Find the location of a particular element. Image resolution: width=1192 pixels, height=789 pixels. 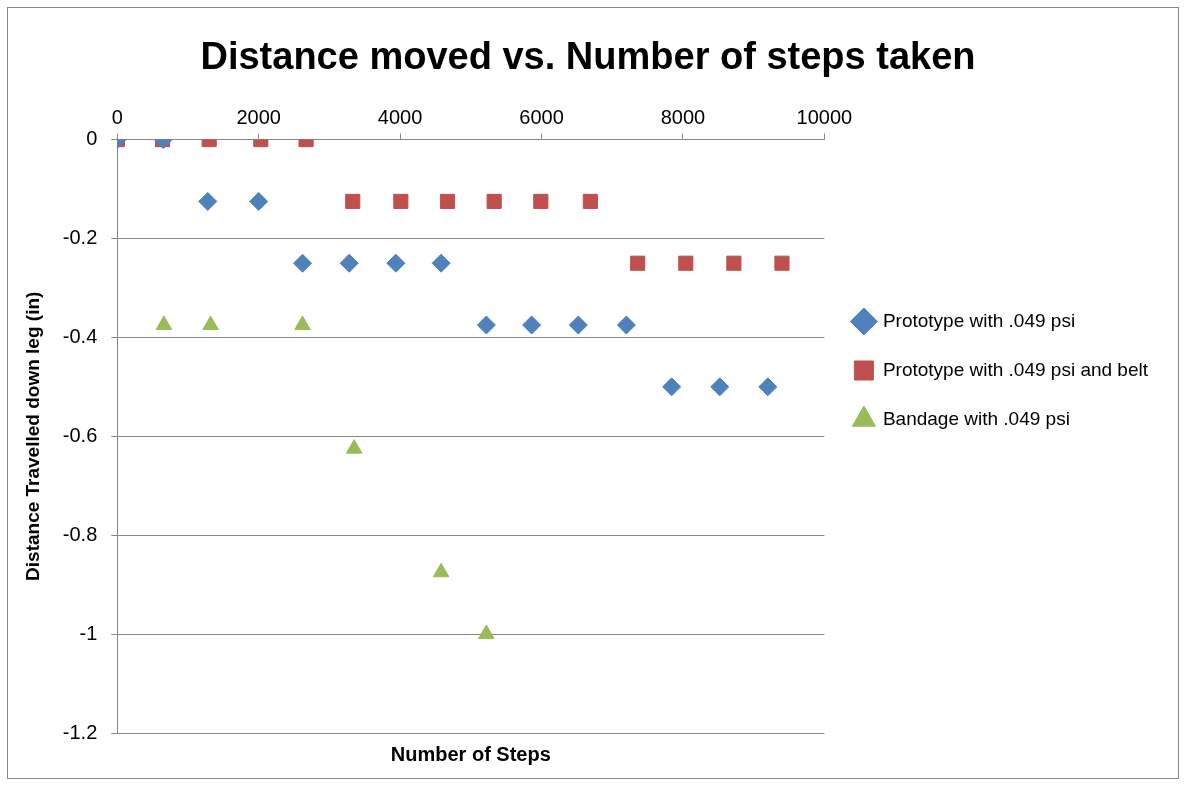

x-tick-label: 2000 is located at coordinates (258, 117).